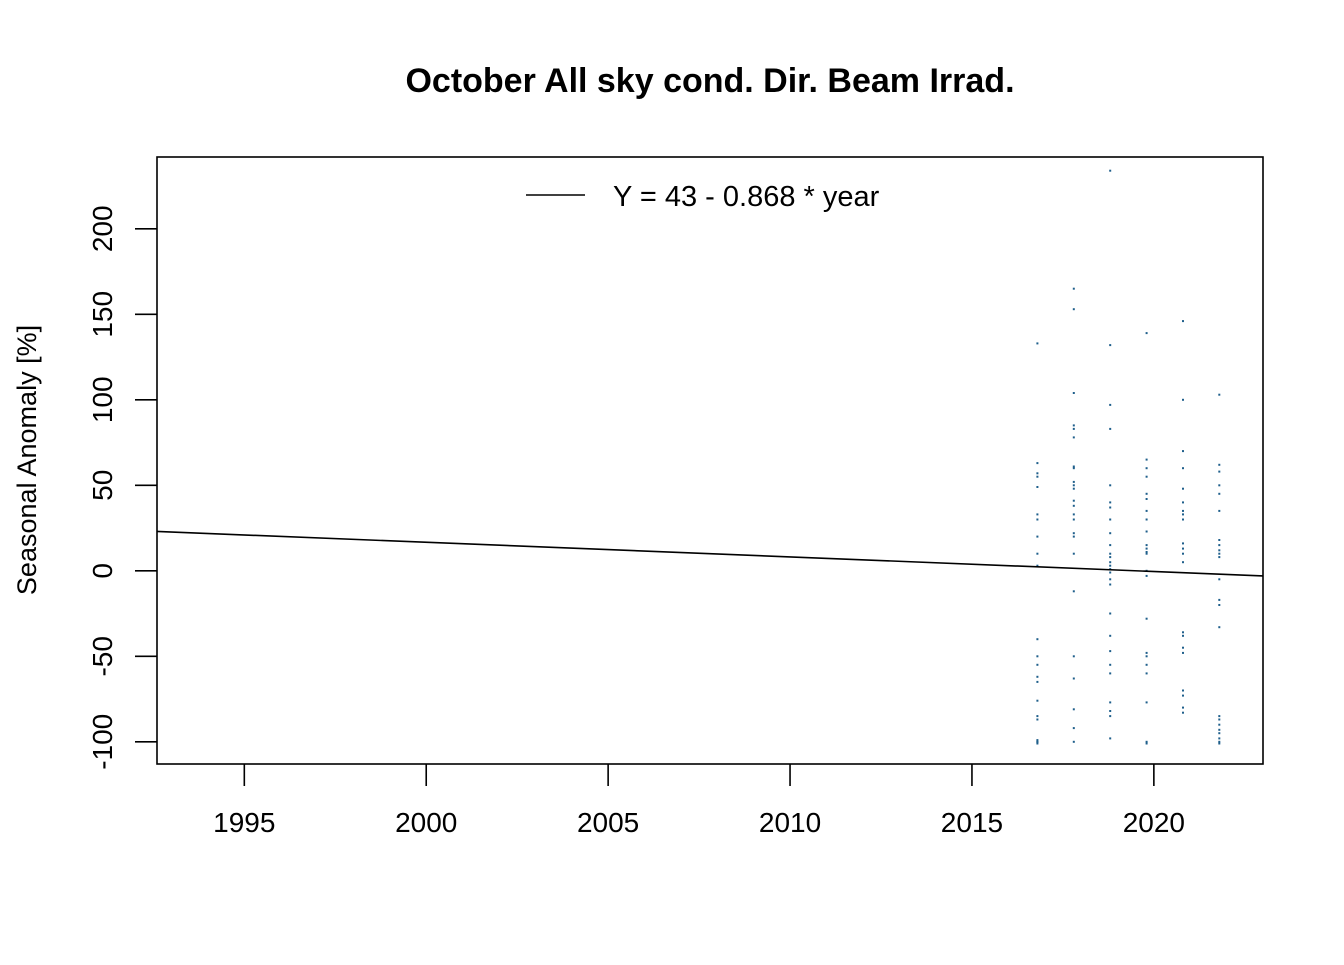  I want to click on y-tick-label: 50, so click(102, 485).